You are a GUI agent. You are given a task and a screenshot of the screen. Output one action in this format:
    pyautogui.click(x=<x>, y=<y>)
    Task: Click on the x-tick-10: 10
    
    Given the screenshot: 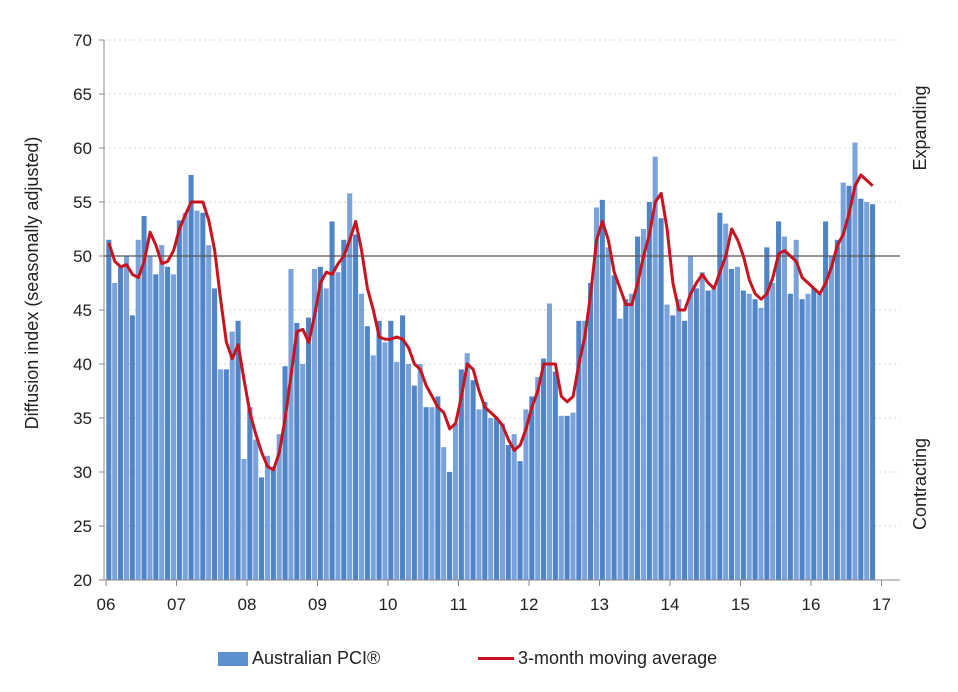 What is the action you would take?
    pyautogui.click(x=388, y=604)
    